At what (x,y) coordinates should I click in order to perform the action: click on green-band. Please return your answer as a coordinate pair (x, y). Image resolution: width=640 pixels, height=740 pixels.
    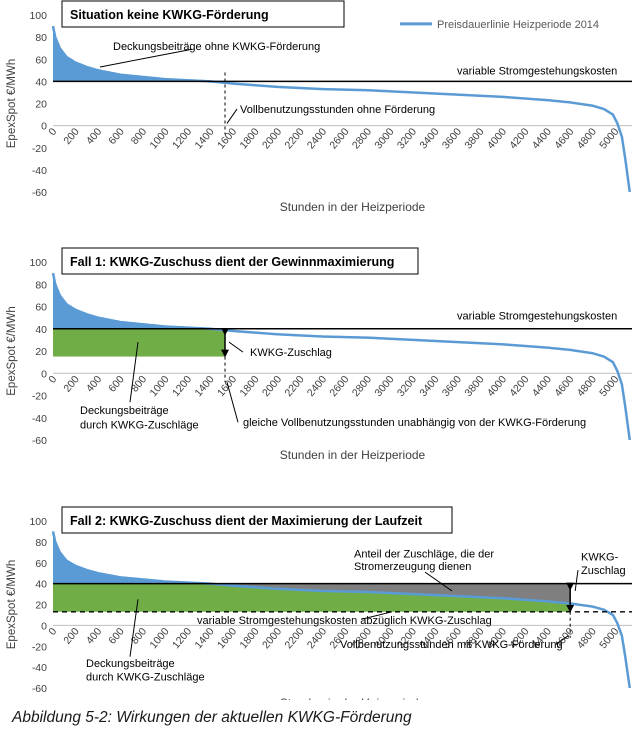
    Looking at the image, I should click on (139, 342).